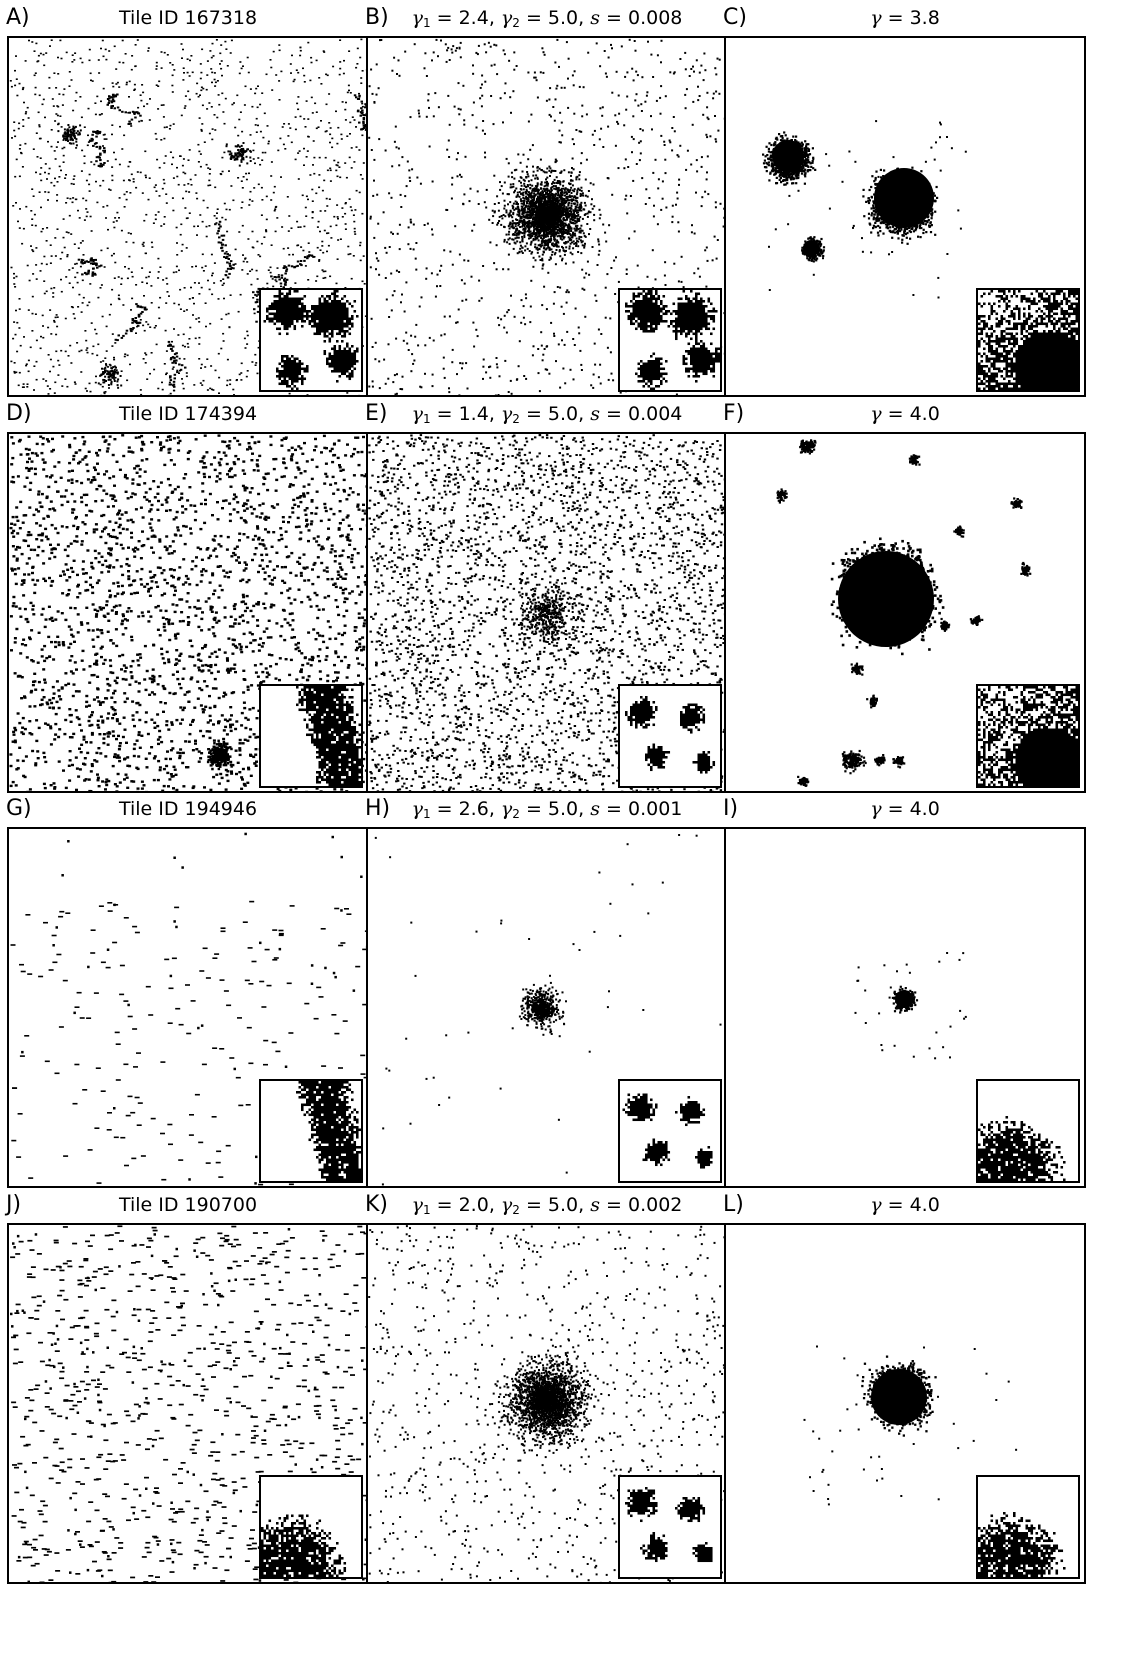 The image size is (1144, 1677). What do you see at coordinates (19, 414) in the screenshot?
I see `panel-letter: D)` at bounding box center [19, 414].